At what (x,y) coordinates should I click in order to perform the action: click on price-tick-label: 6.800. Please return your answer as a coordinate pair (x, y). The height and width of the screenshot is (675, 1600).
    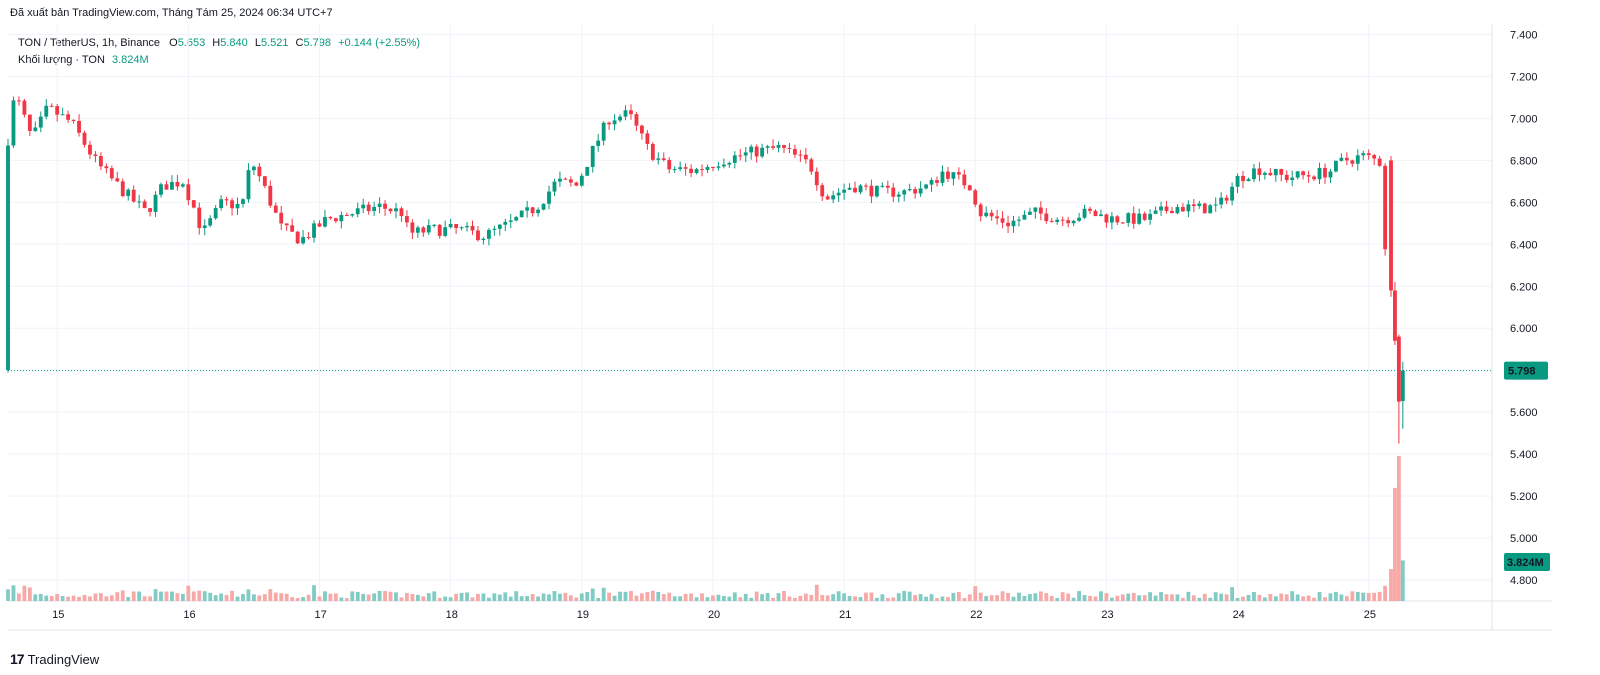
    Looking at the image, I should click on (1524, 161).